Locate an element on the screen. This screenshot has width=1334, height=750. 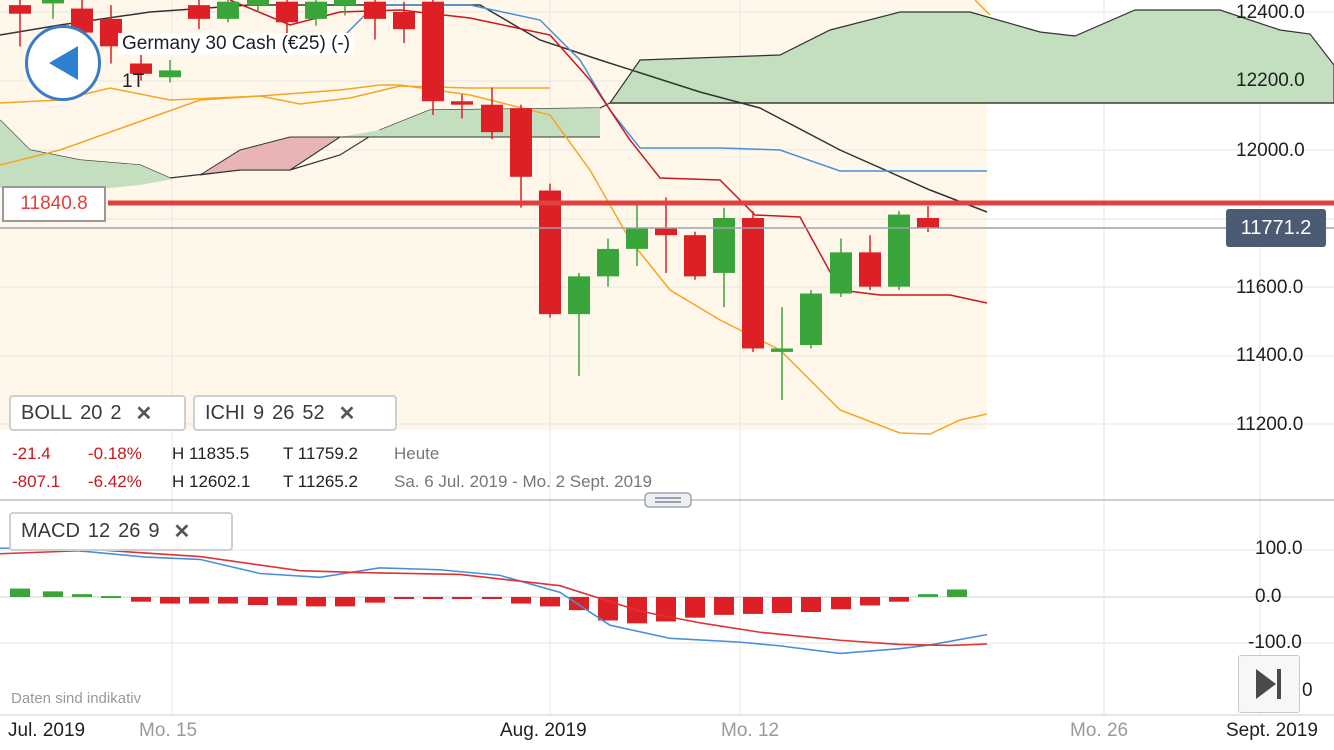
back-arrow-icon is located at coordinates (63, 63).